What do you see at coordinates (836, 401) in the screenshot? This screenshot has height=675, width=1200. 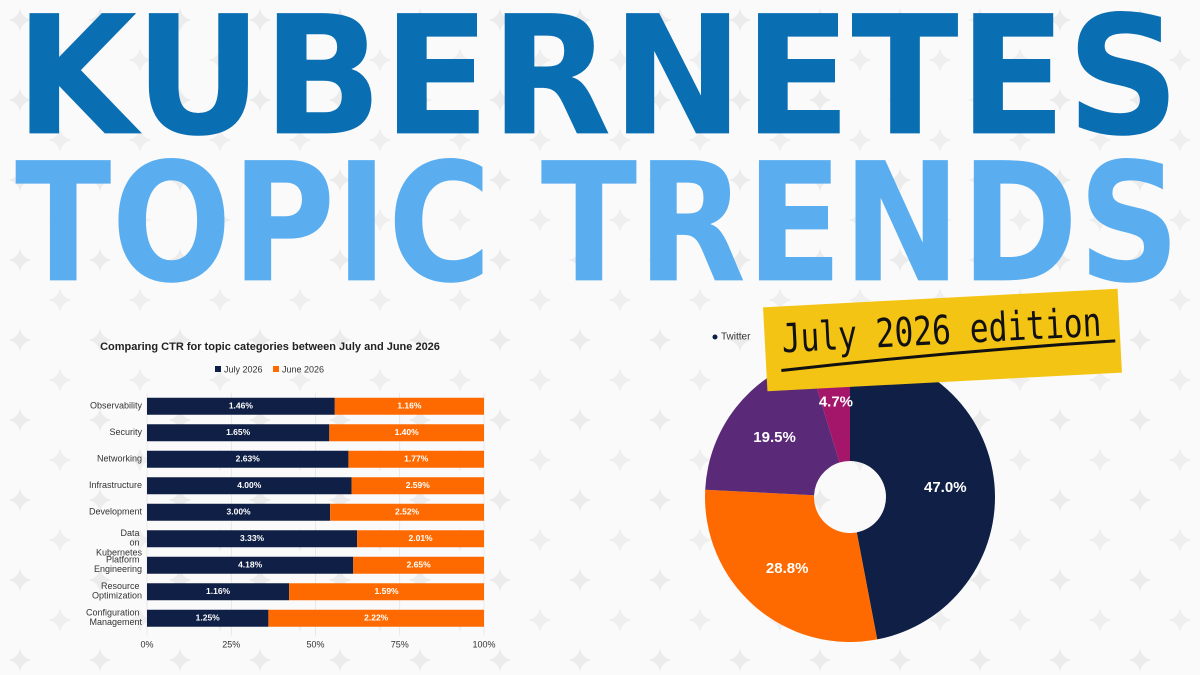 I see `data-label: 4.7%` at bounding box center [836, 401].